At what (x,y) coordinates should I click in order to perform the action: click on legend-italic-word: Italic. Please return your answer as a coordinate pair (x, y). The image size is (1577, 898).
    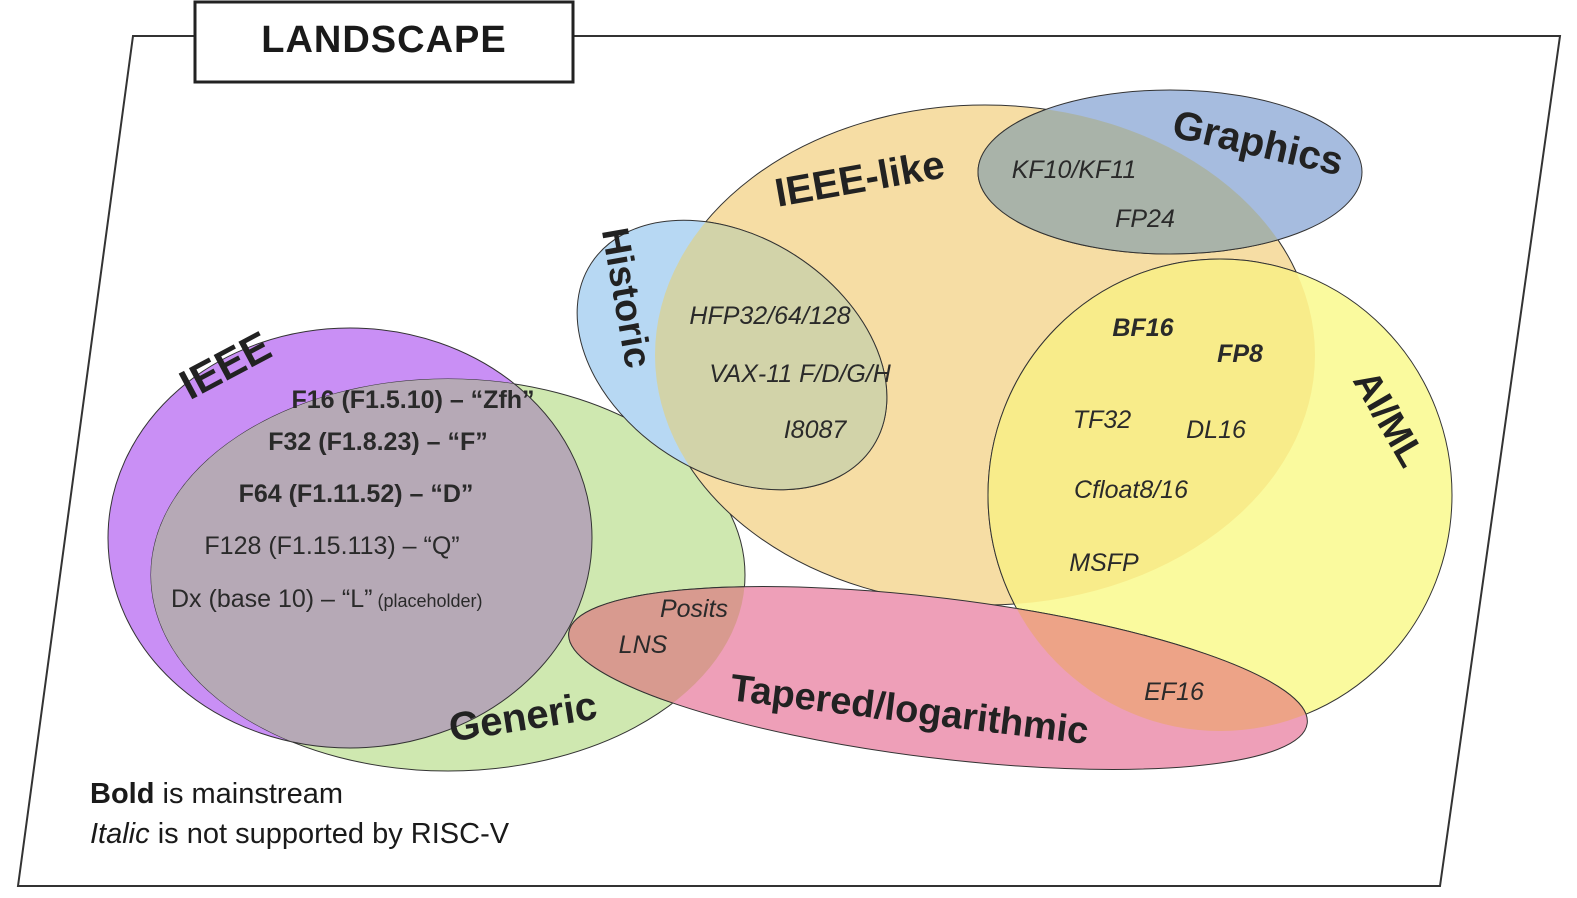
    Looking at the image, I should click on (120, 834).